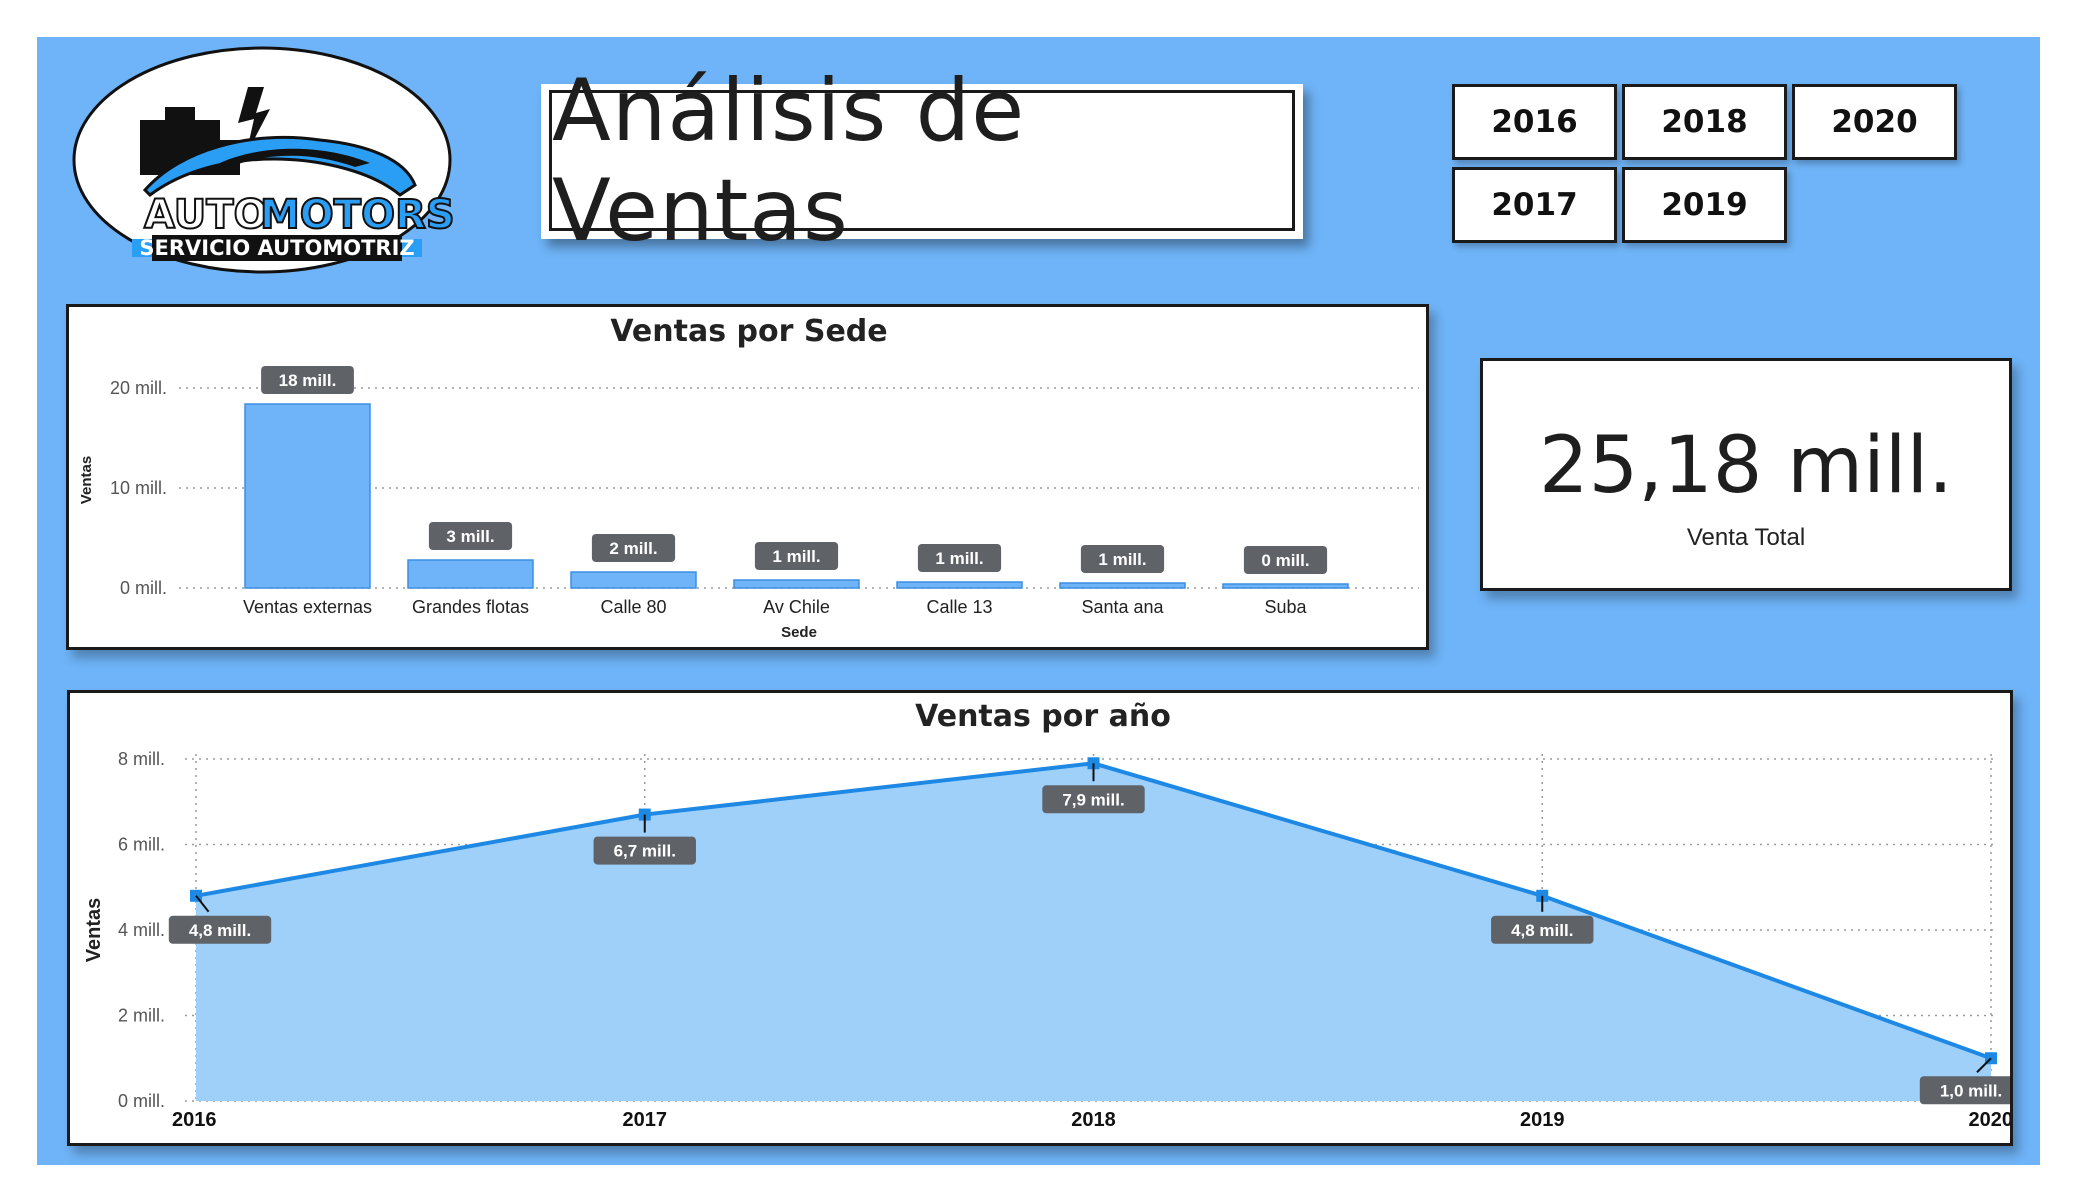 Image resolution: width=2075 pixels, height=1200 pixels. I want to click on bar-data-label: 0 mill., so click(1285, 560).